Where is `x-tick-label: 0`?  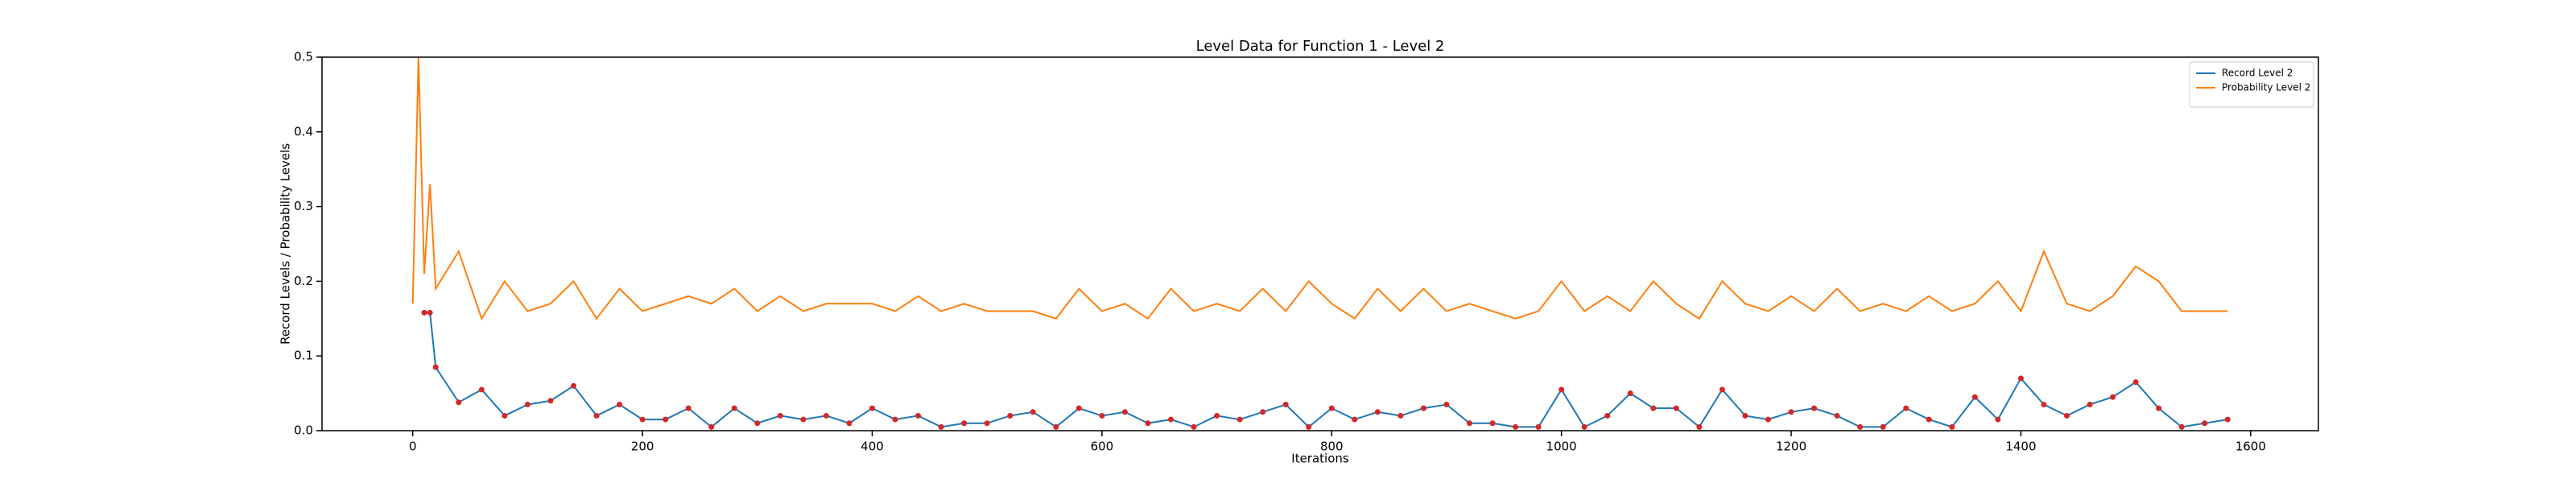
x-tick-label: 0 is located at coordinates (413, 447).